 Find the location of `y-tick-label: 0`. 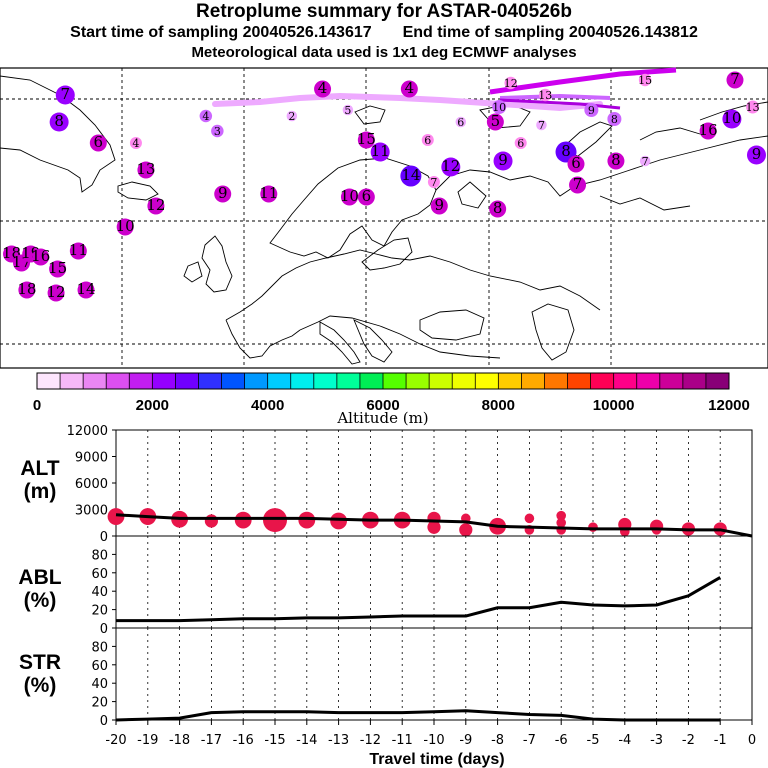

y-tick-label: 0 is located at coordinates (104, 721).